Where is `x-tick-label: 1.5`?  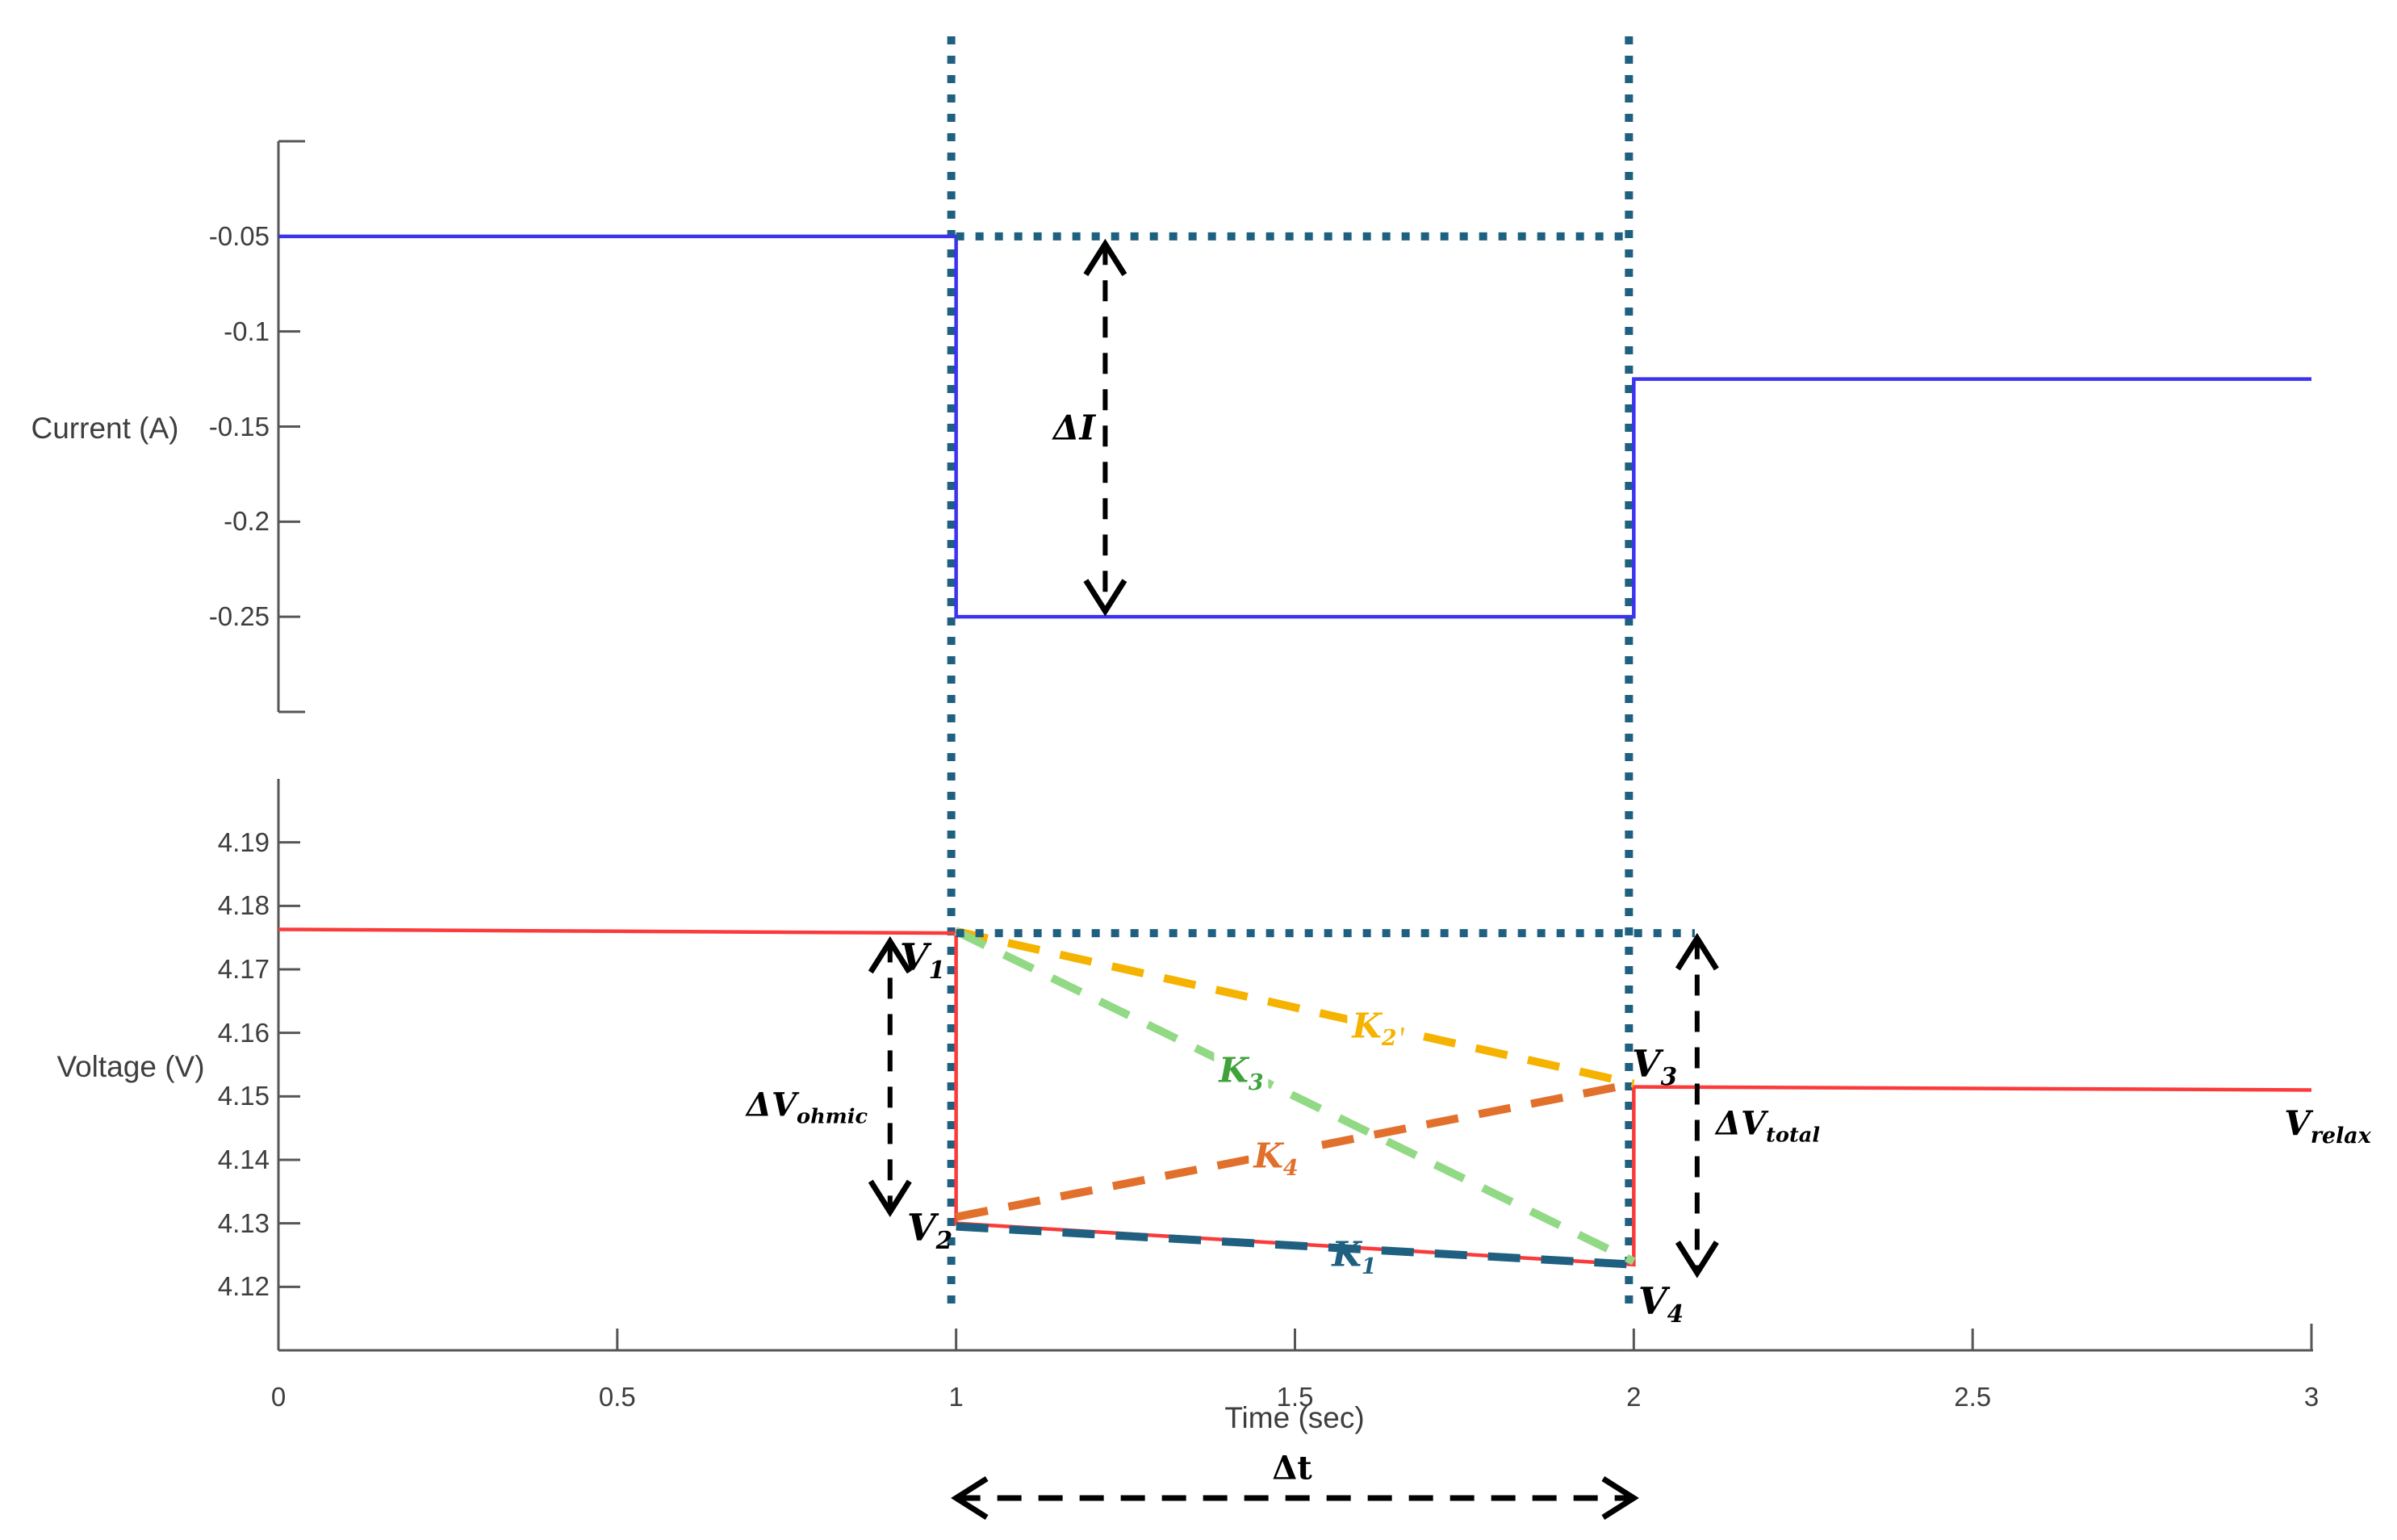 x-tick-label: 1.5 is located at coordinates (1295, 1397).